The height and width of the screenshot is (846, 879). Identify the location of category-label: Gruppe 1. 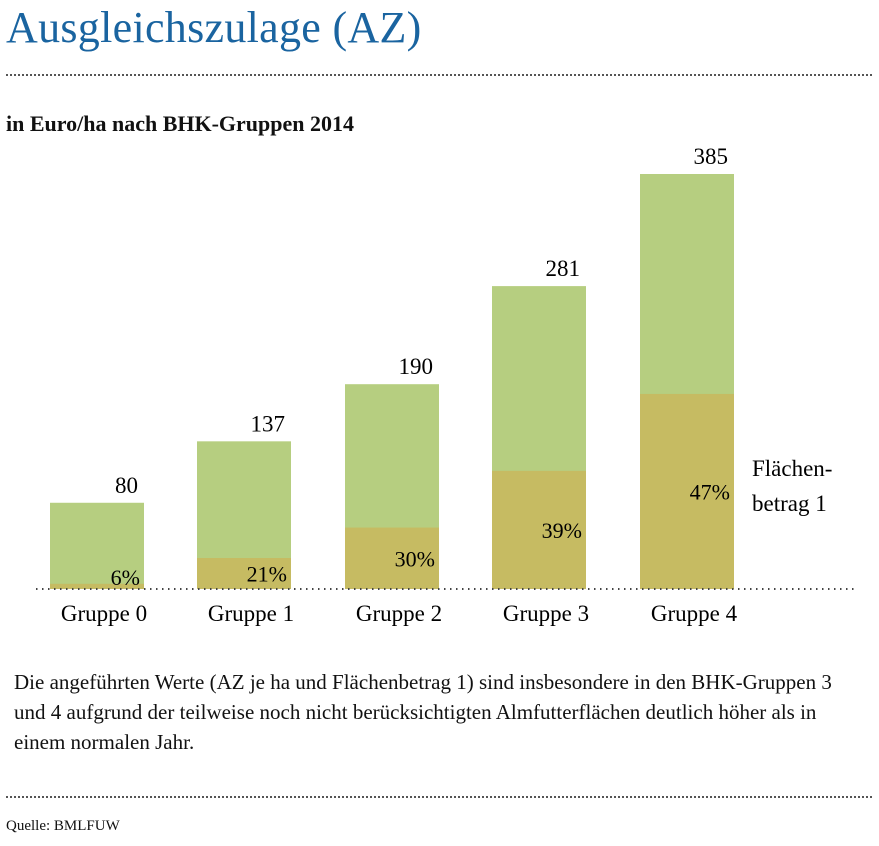
(251, 613).